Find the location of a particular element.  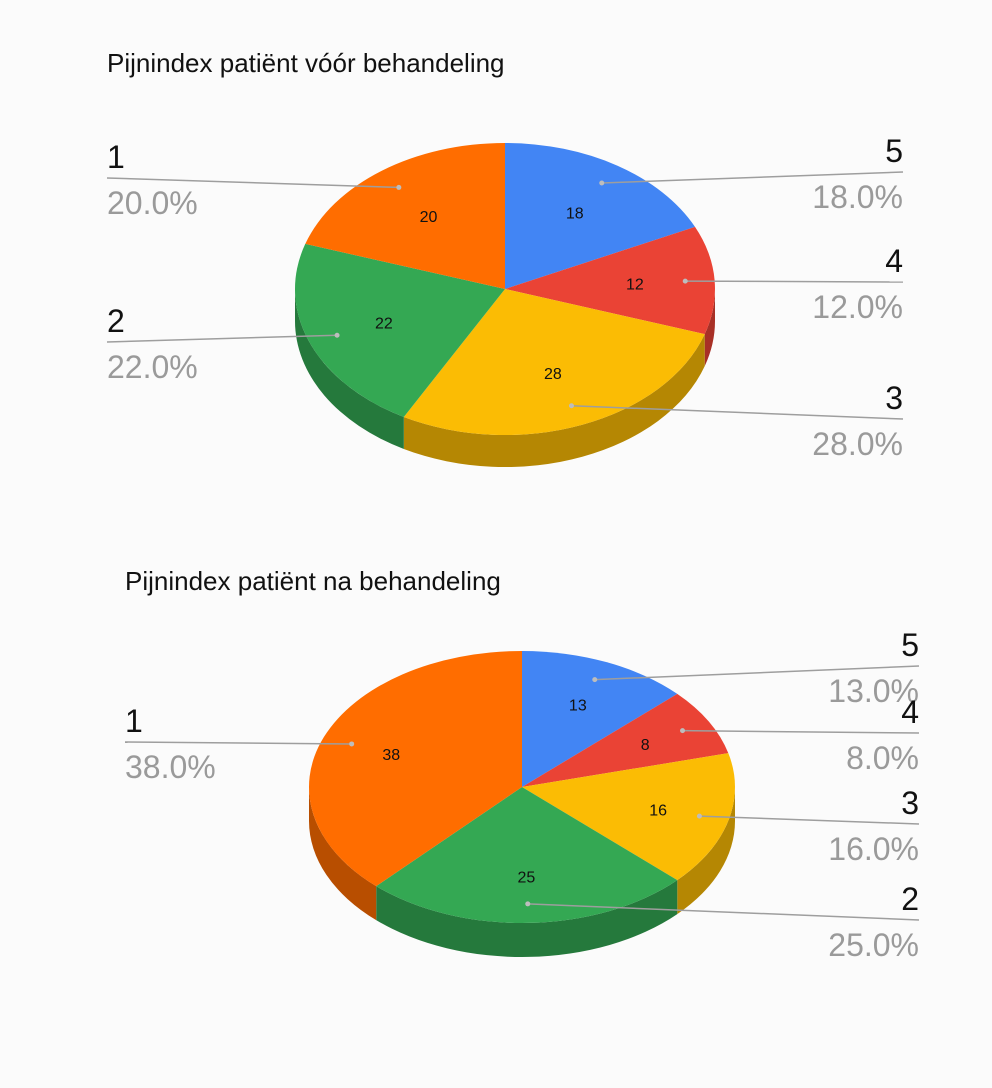

slice-value-label: 13 is located at coordinates (578, 706).